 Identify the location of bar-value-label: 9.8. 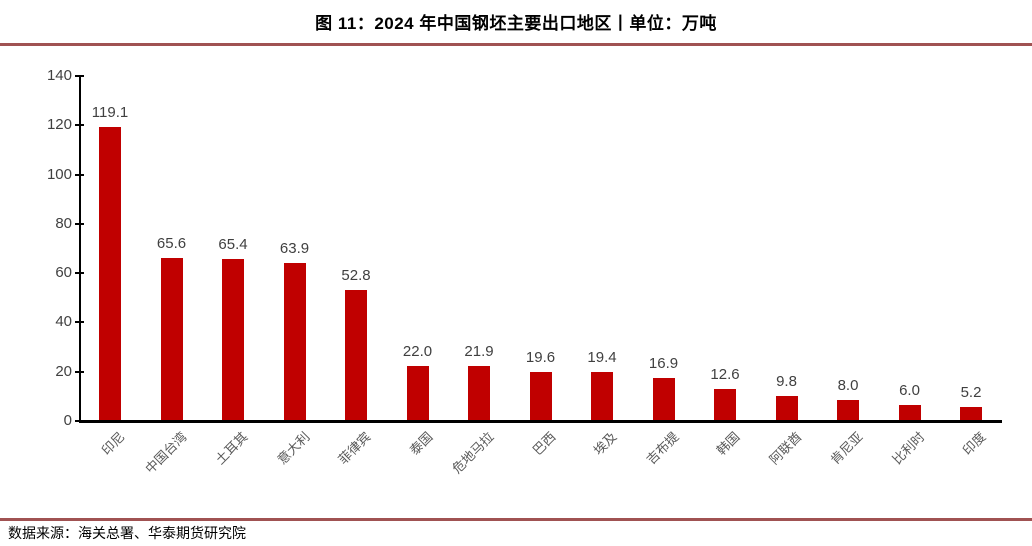
(786, 381).